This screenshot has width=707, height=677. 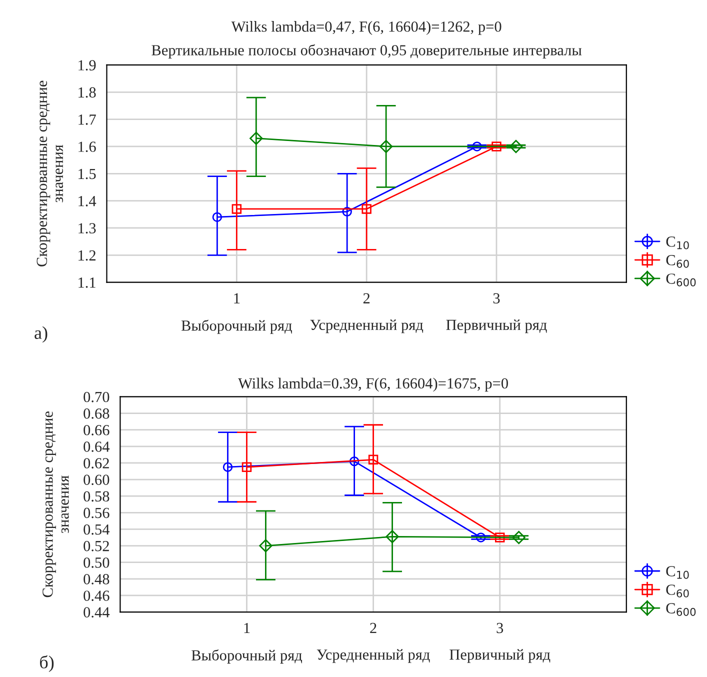 I want to click on y-tick-label: 1.9, so click(x=87, y=65).